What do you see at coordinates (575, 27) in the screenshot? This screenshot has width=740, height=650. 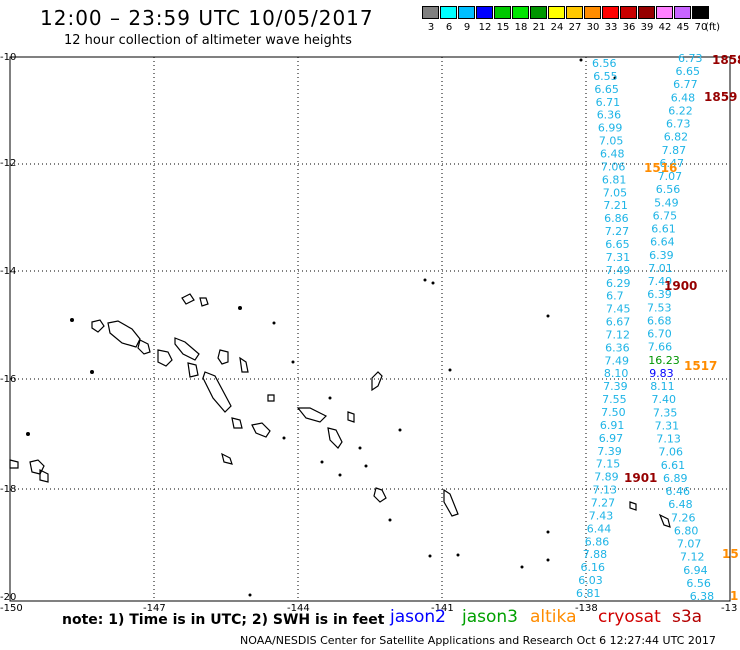 I see `legend-label: 27` at bounding box center [575, 27].